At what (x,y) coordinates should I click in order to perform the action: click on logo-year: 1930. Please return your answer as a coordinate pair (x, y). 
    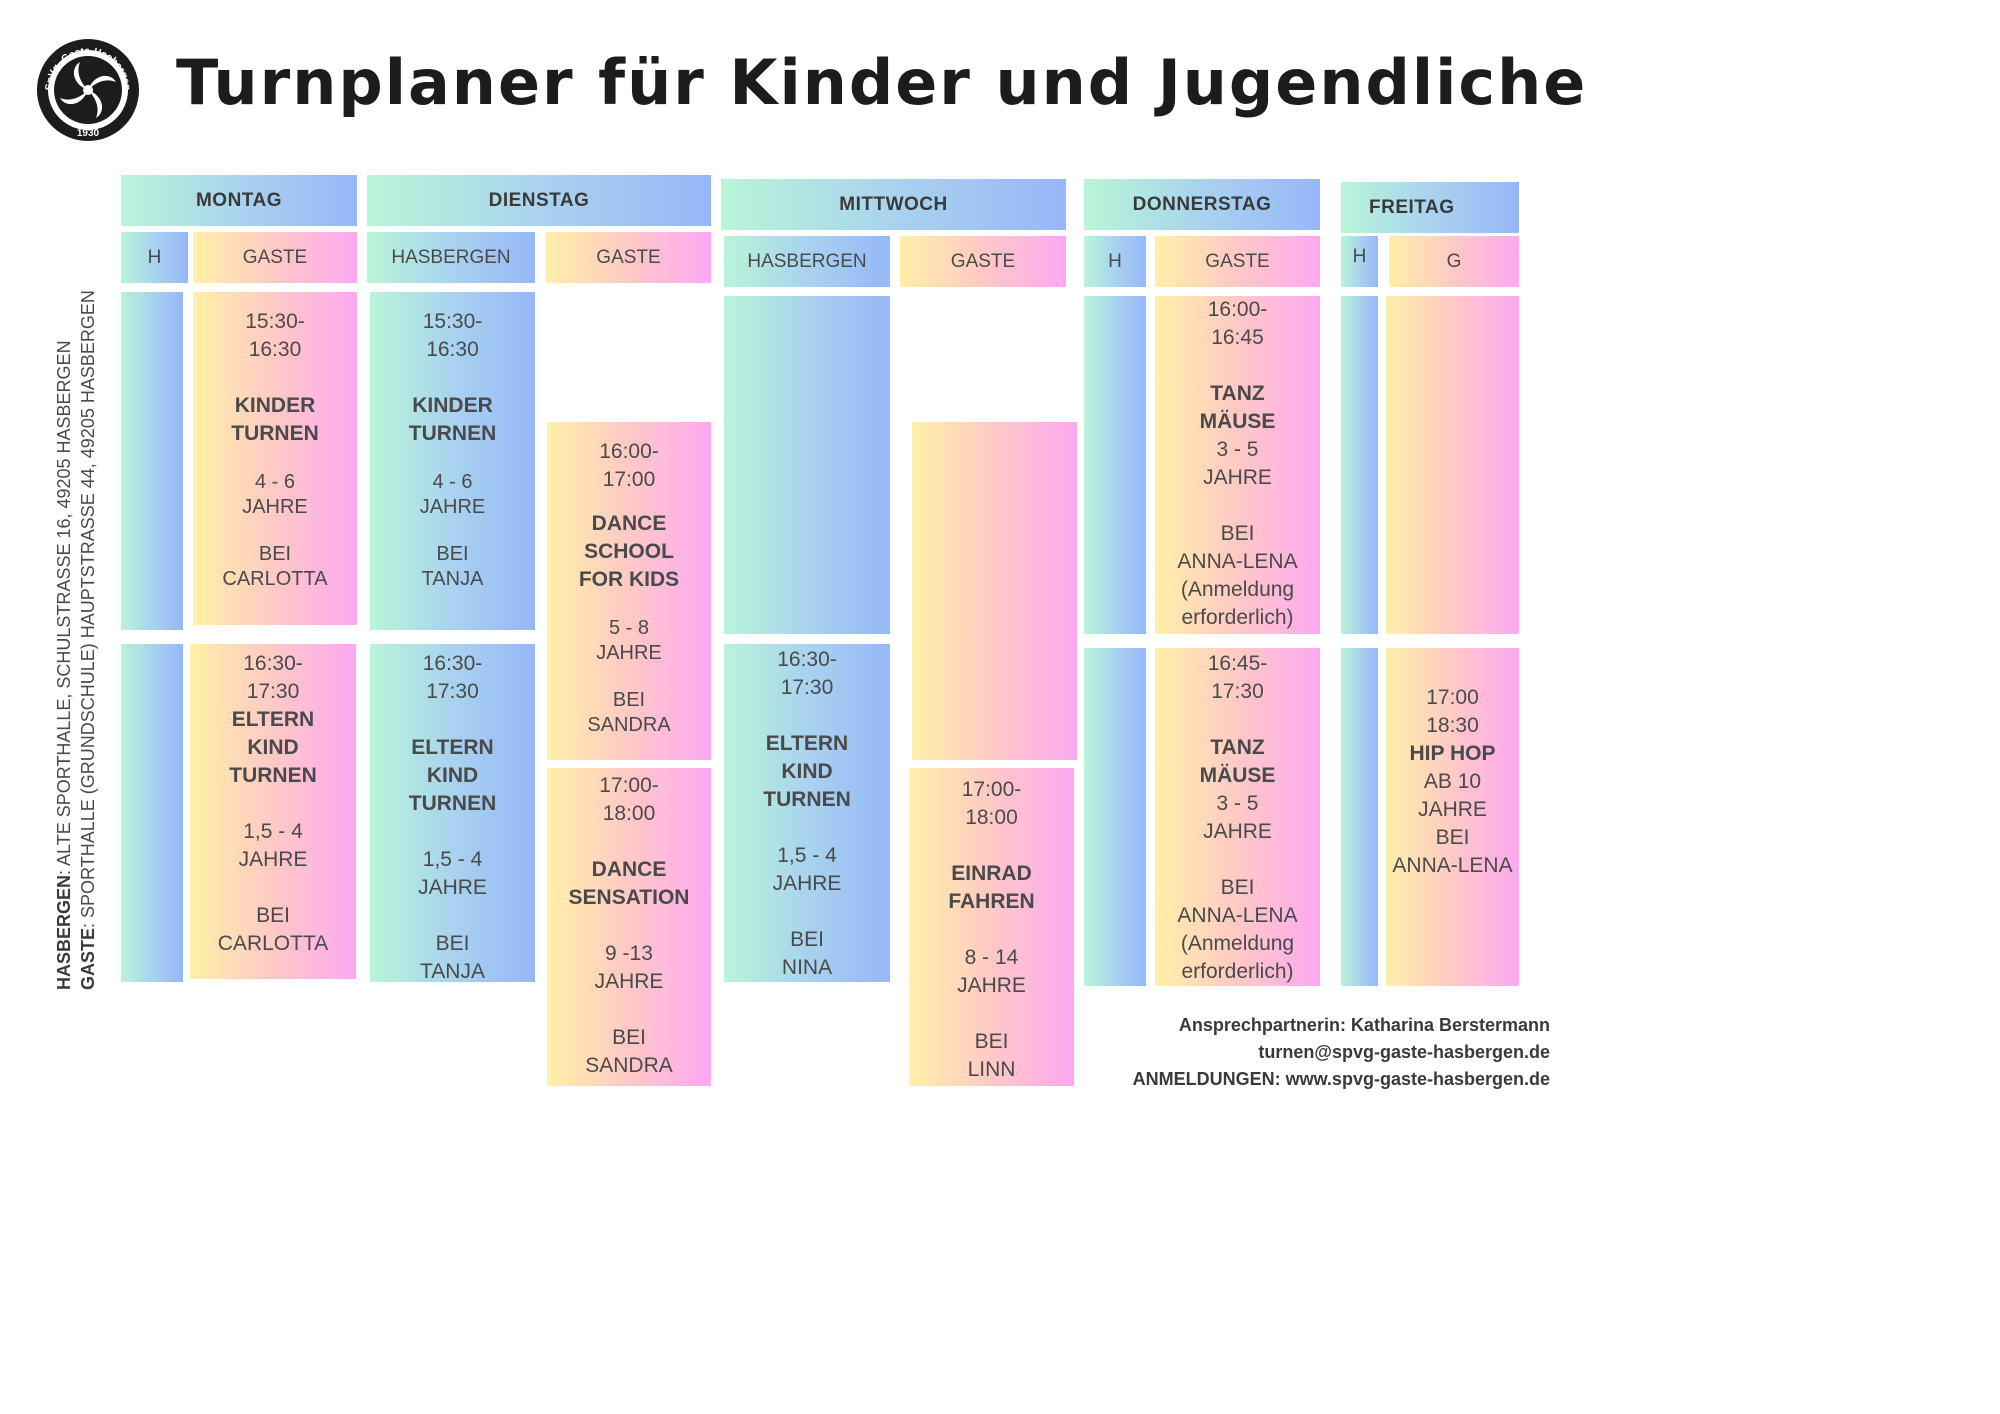
    Looking at the image, I should click on (88, 133).